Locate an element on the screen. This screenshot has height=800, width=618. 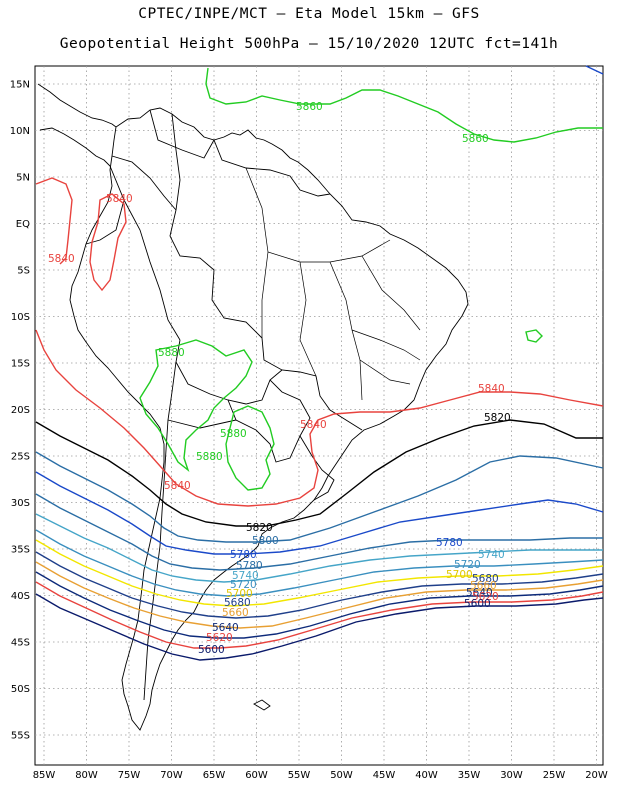
label-5800-a: 5800 is located at coordinates (265, 541).